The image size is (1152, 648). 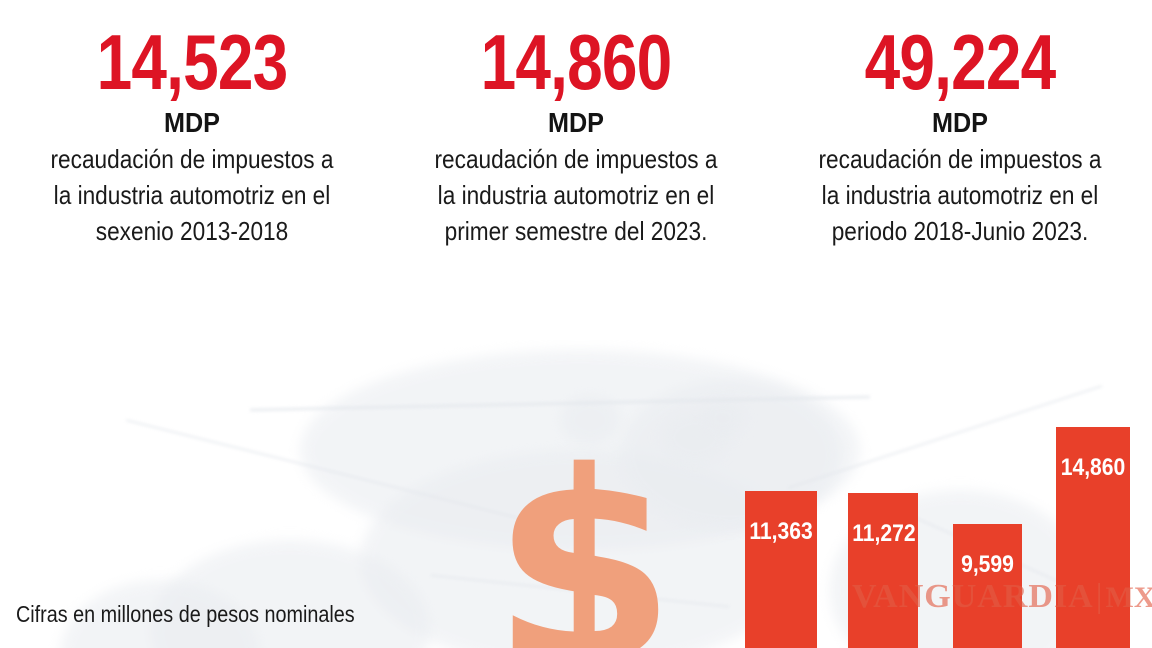 I want to click on watermark-brand: VANGUARDIA, so click(x=973, y=596).